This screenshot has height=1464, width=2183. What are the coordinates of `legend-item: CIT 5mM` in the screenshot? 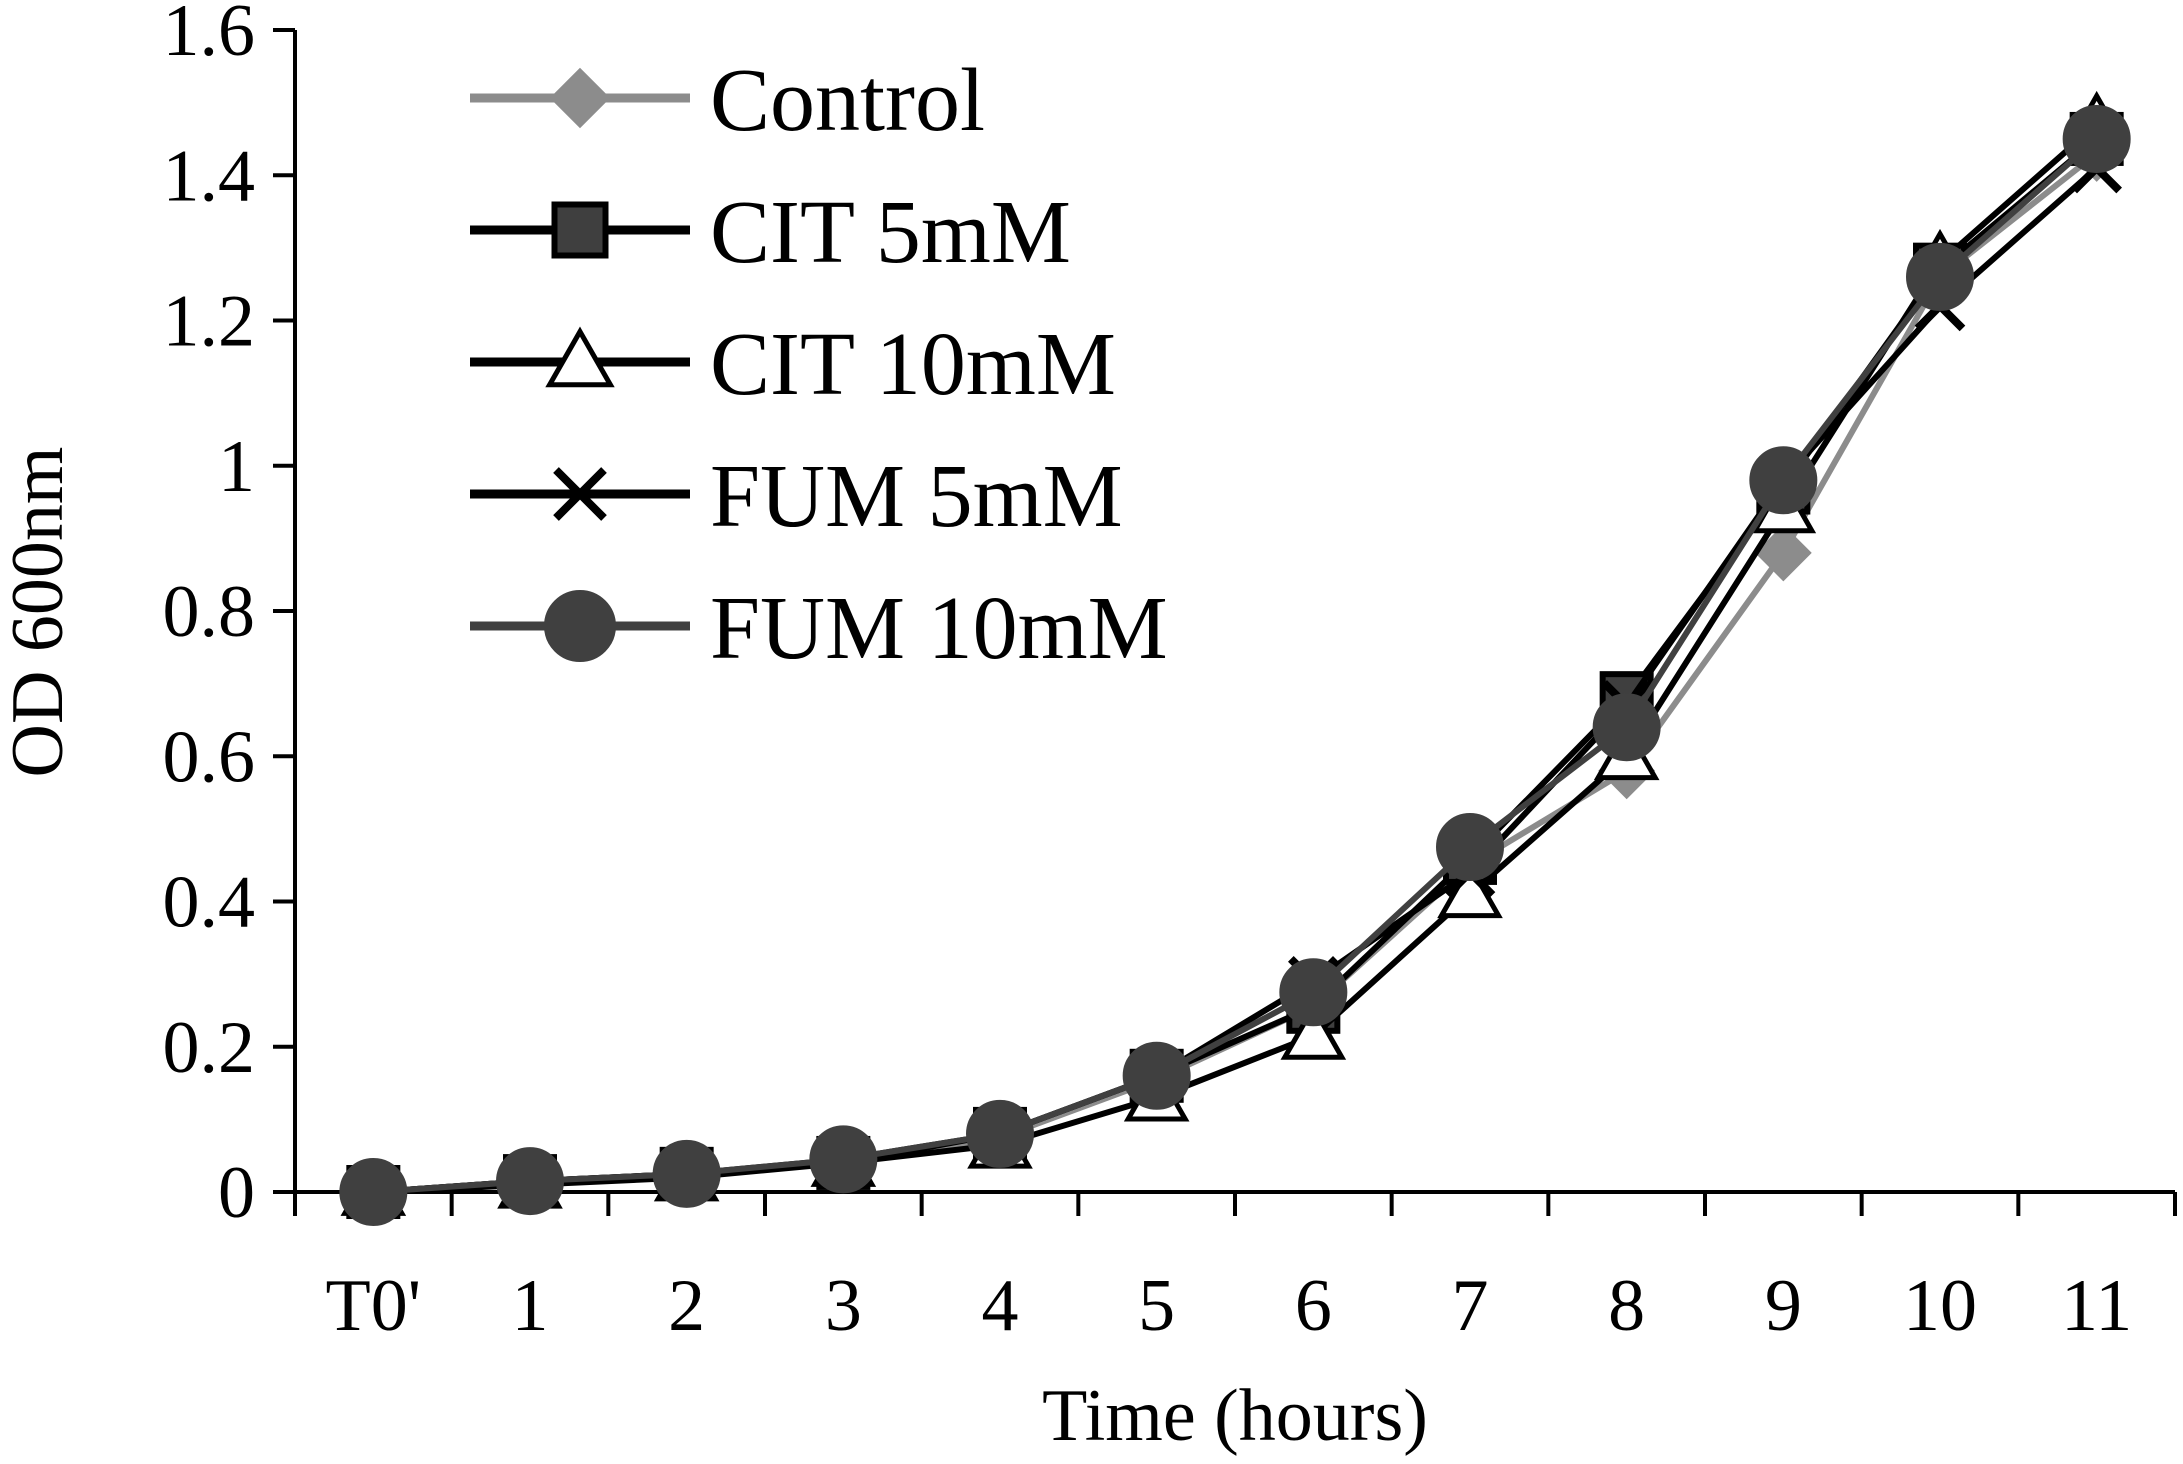 It's located at (770, 232).